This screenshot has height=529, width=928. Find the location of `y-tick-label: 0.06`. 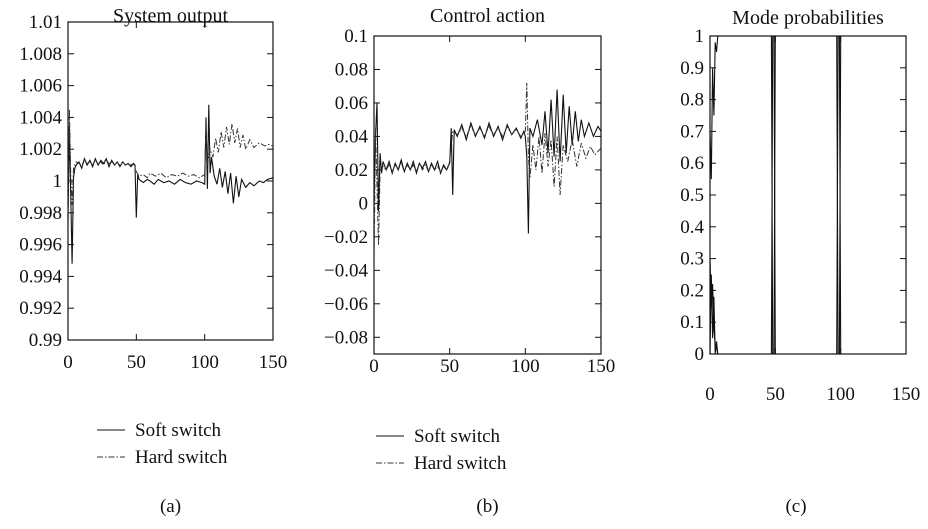

y-tick-label: 0.06 is located at coordinates (351, 103).